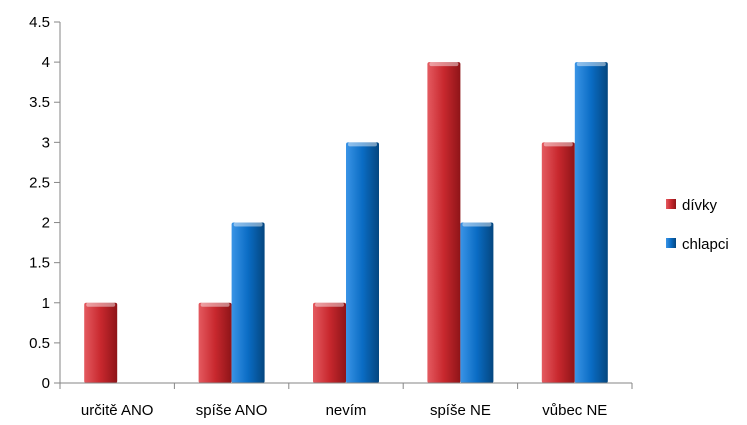 The image size is (747, 425). Describe the element at coordinates (671, 204) in the screenshot. I see `legend-swatch-divky` at that location.